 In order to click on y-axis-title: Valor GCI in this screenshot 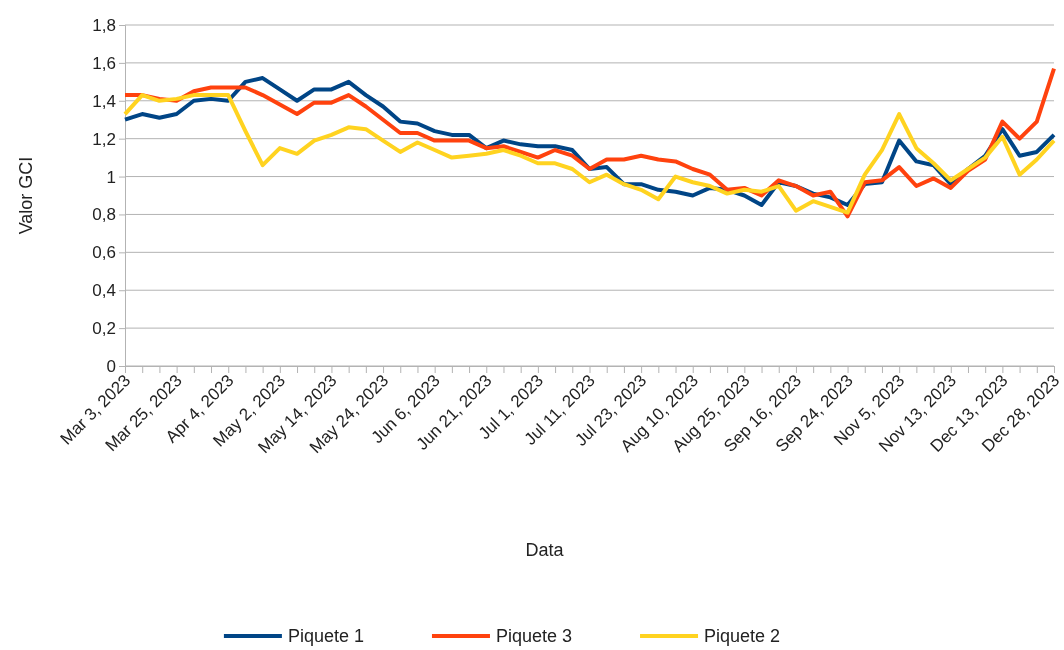, I will do `click(26, 195)`.